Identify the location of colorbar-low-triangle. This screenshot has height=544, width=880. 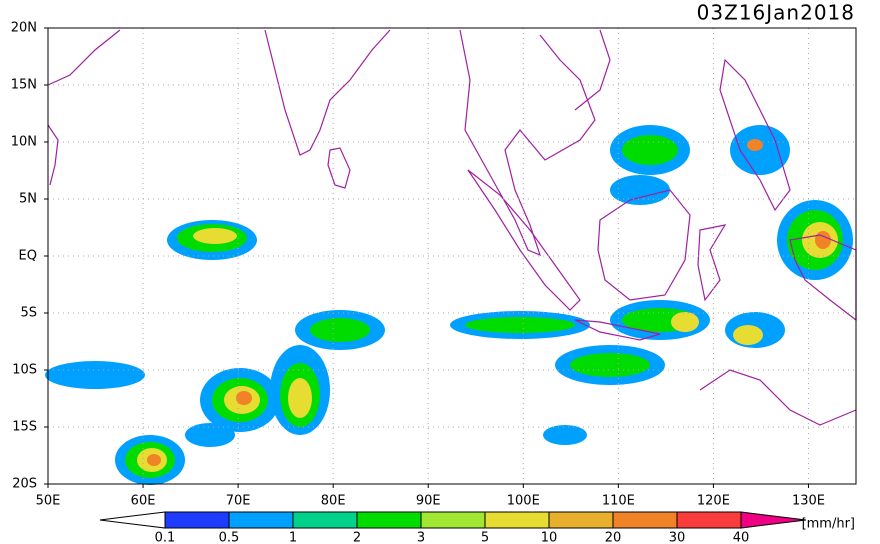
(132, 520).